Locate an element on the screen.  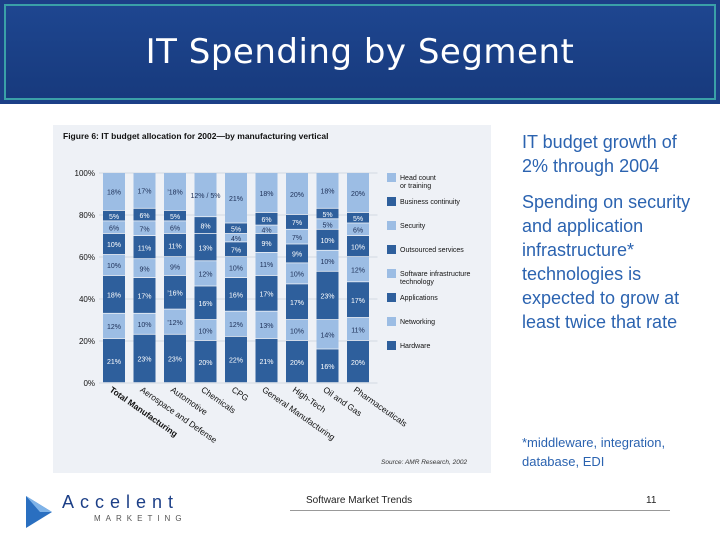
footer-divider is located at coordinates (480, 510).